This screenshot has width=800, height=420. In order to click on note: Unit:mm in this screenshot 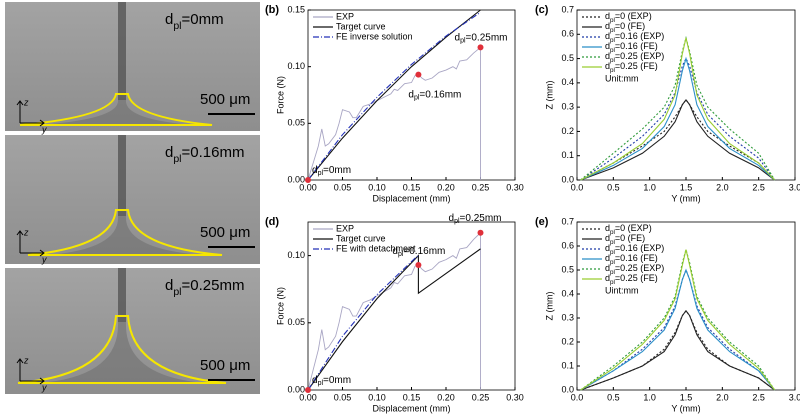, I will do `click(622, 78)`.